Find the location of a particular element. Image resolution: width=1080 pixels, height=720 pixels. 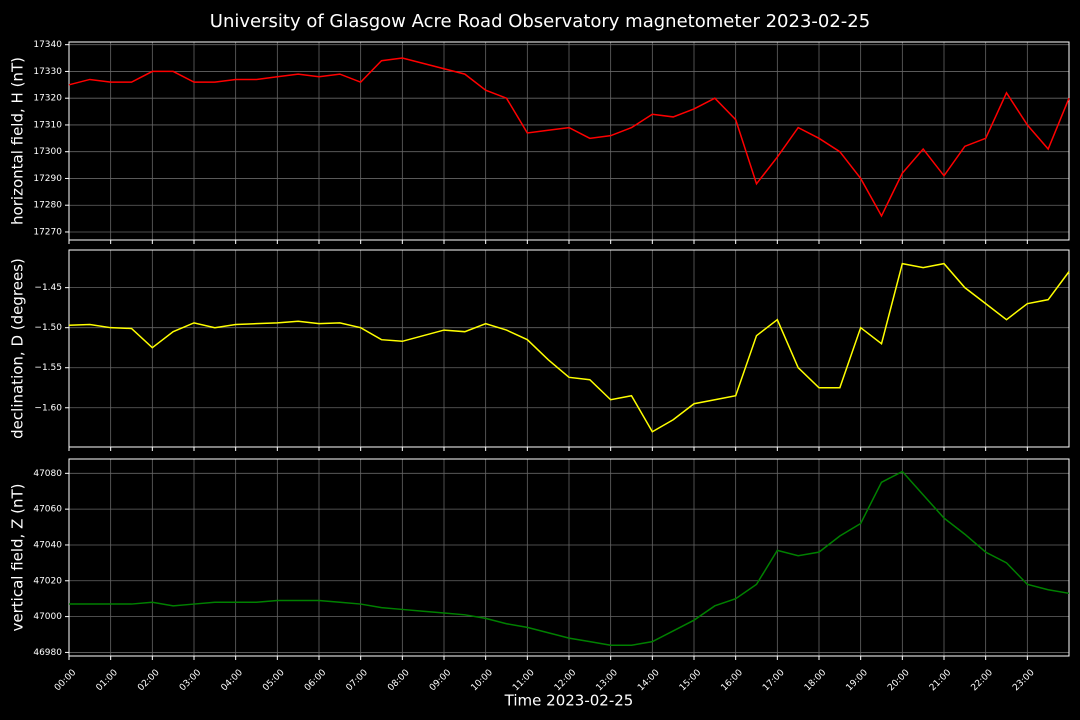

x-tick-label: 04:00 is located at coordinates (233, 681).